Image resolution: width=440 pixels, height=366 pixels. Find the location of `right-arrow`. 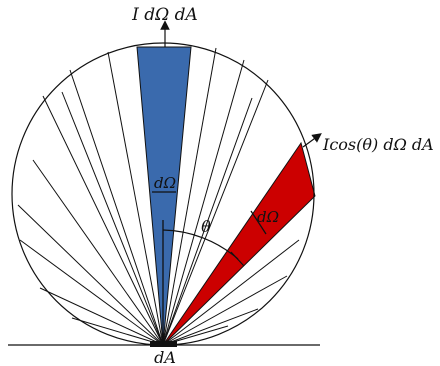

right-arrow is located at coordinates (312, 140).